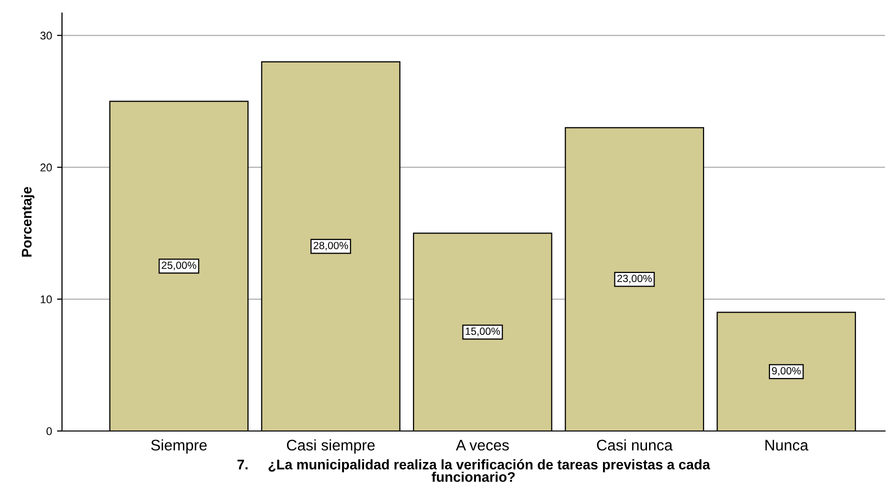 The height and width of the screenshot is (502, 893). I want to click on x-tick-label: Siempre, so click(179, 446).